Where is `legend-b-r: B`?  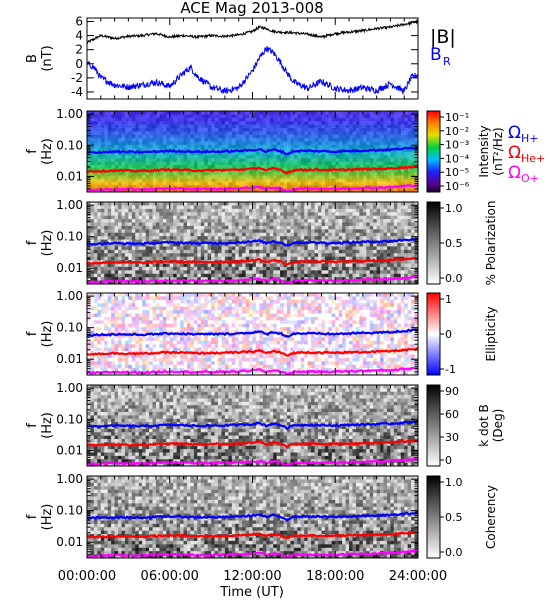 legend-b-r: B is located at coordinates (436, 55).